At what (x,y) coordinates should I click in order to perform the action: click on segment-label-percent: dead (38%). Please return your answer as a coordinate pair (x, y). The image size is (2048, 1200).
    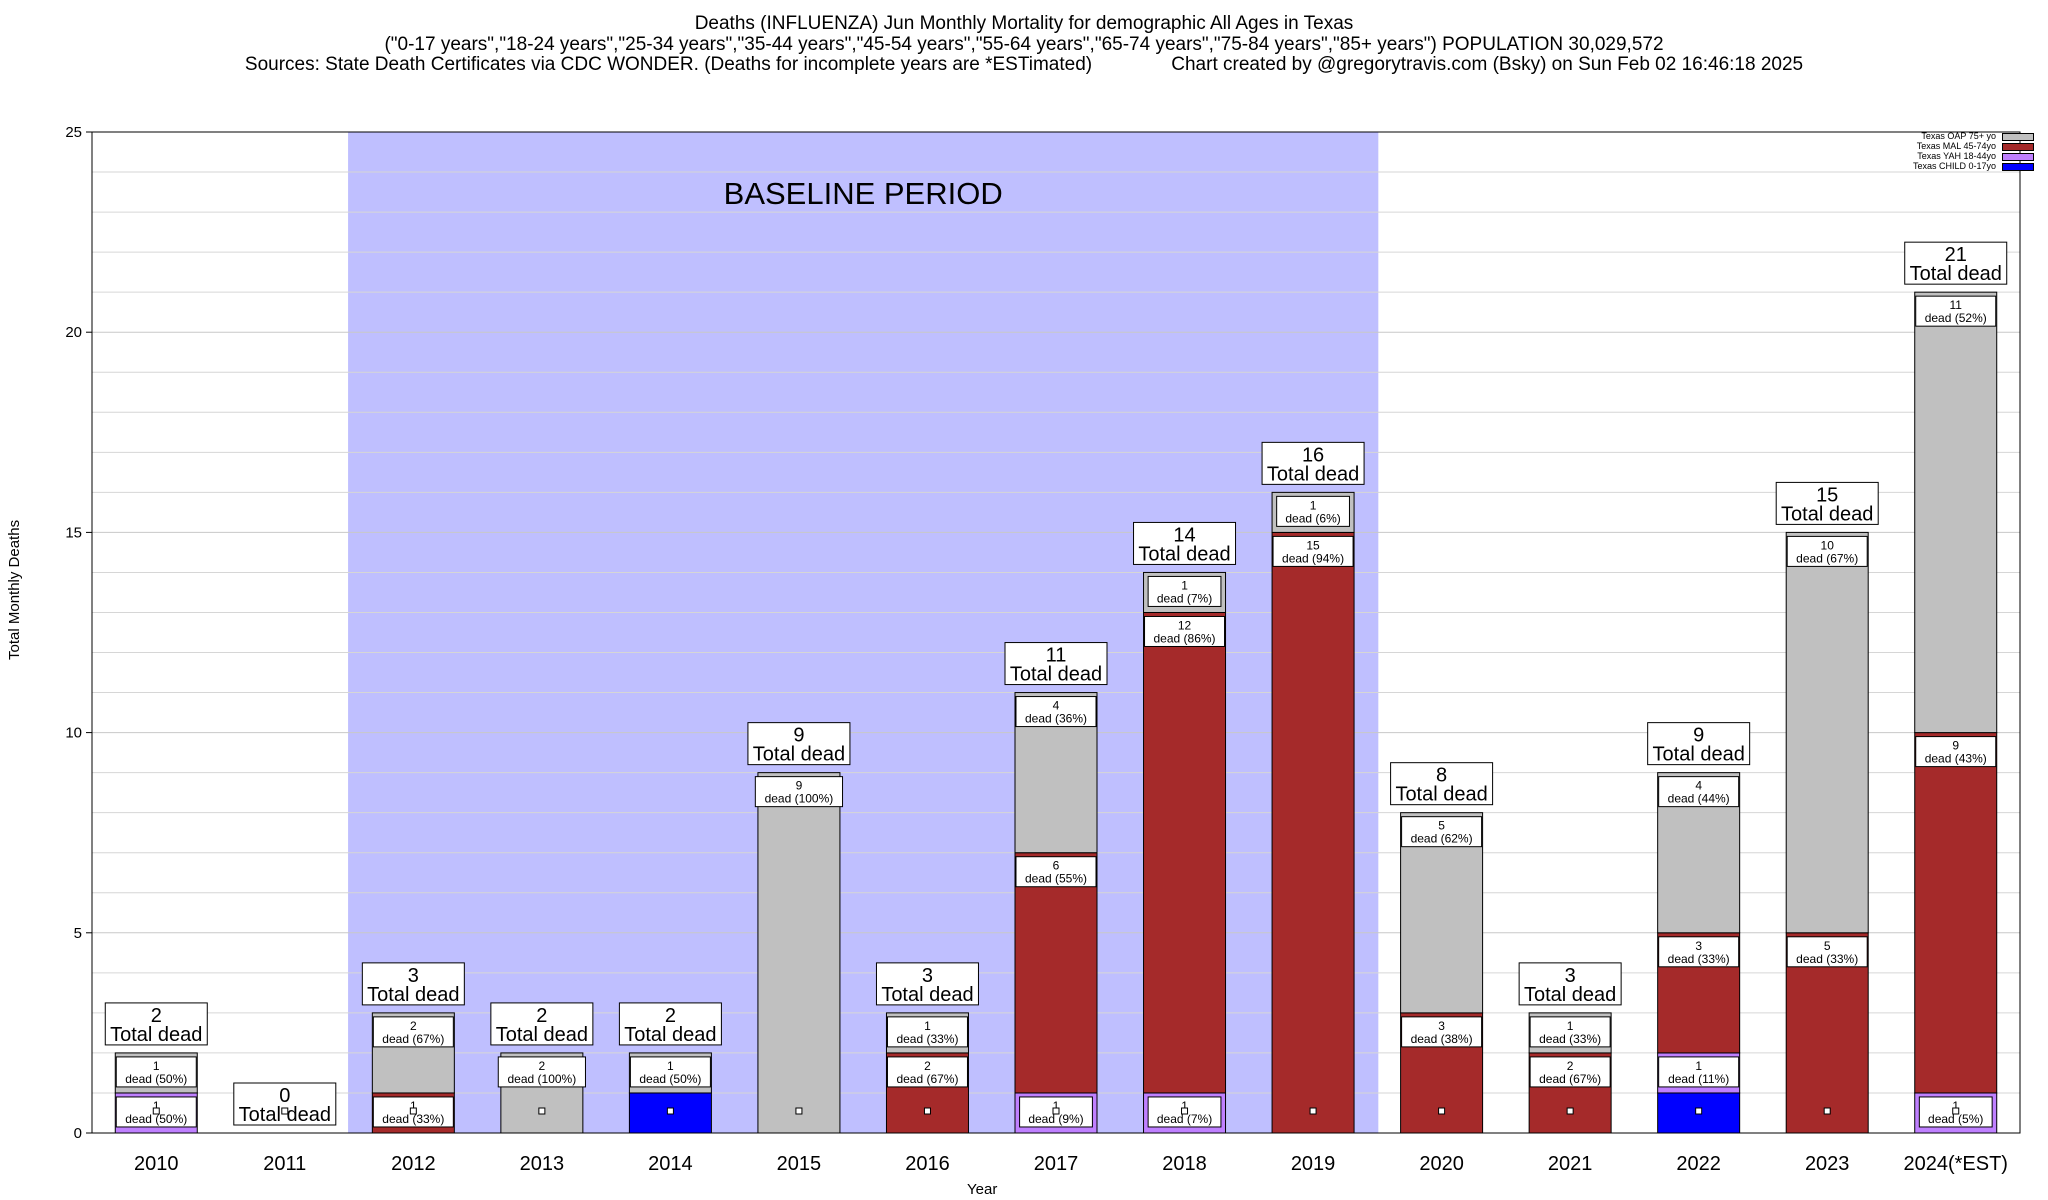
    Looking at the image, I should click on (1442, 1039).